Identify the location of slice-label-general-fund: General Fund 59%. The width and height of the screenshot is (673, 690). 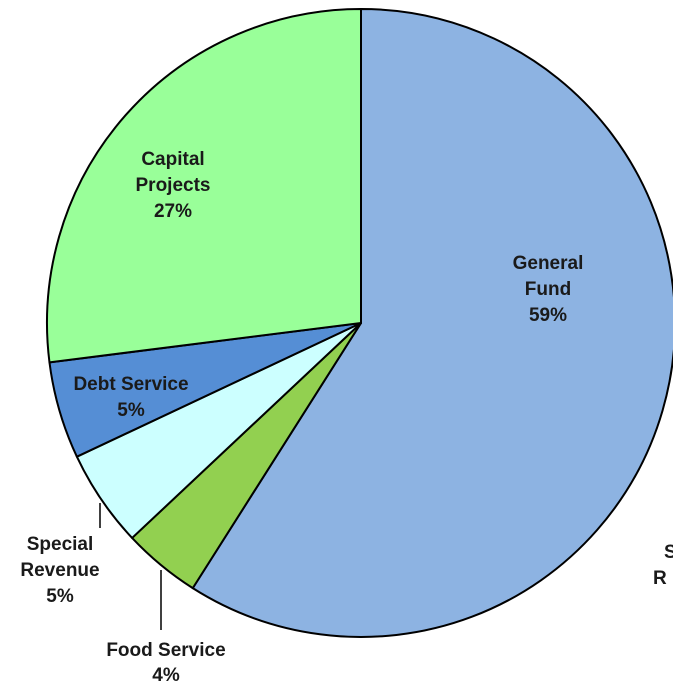
(548, 289).